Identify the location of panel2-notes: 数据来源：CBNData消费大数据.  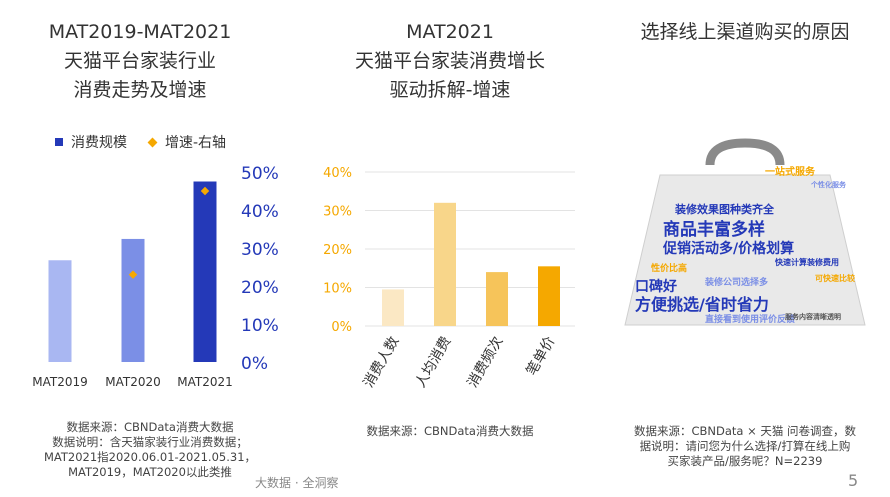
(450, 431).